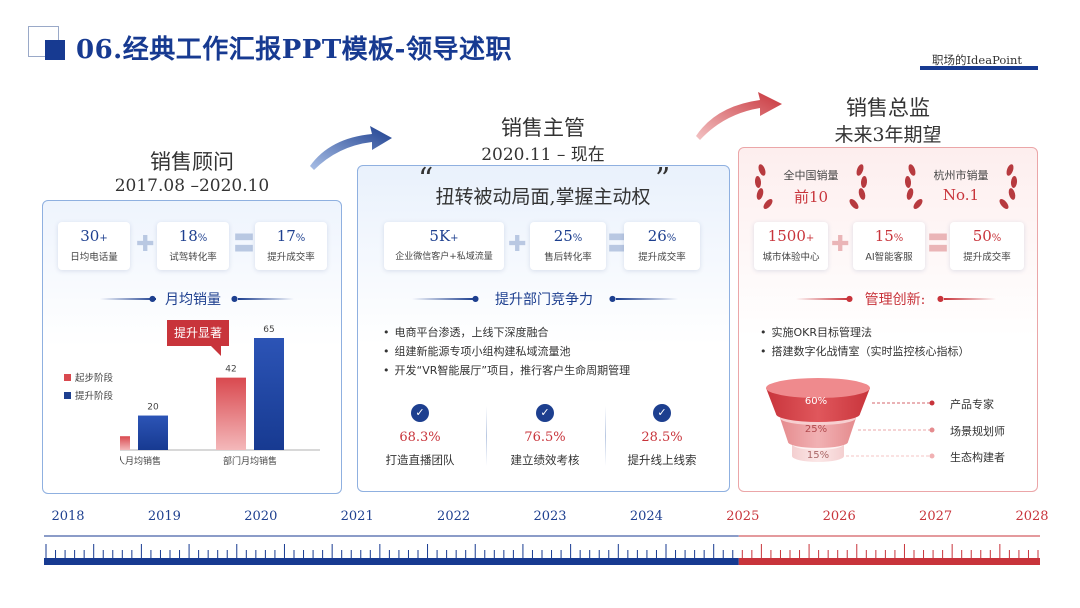 The height and width of the screenshot is (608, 1080). What do you see at coordinates (440, 236) in the screenshot?
I see `stat-value: 5K` at bounding box center [440, 236].